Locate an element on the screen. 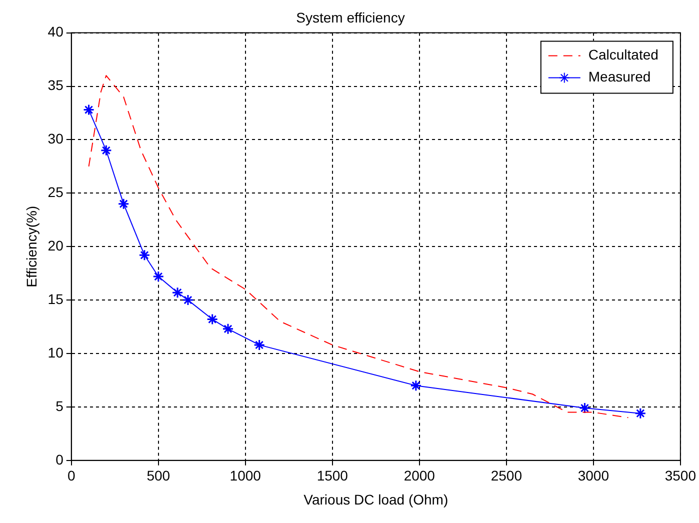 The width and height of the screenshot is (699, 523). x-tick-label: 0 is located at coordinates (71, 476).